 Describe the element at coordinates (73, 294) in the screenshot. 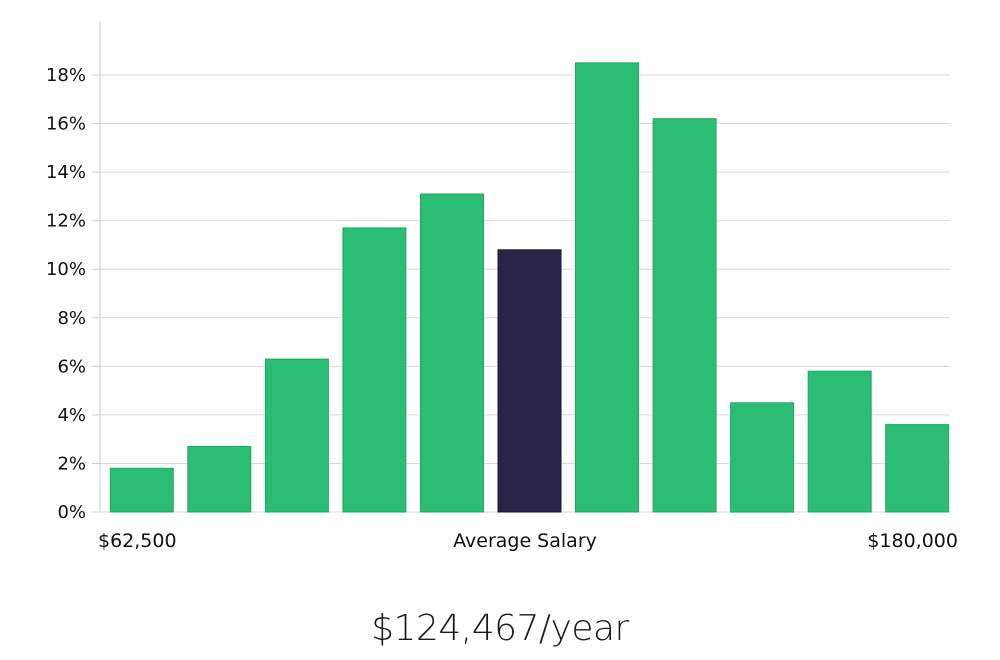

I see `y-axis-ticks: 0% 2% 4% 6% 8% 10% 12% 14% 16% 18%` at that location.